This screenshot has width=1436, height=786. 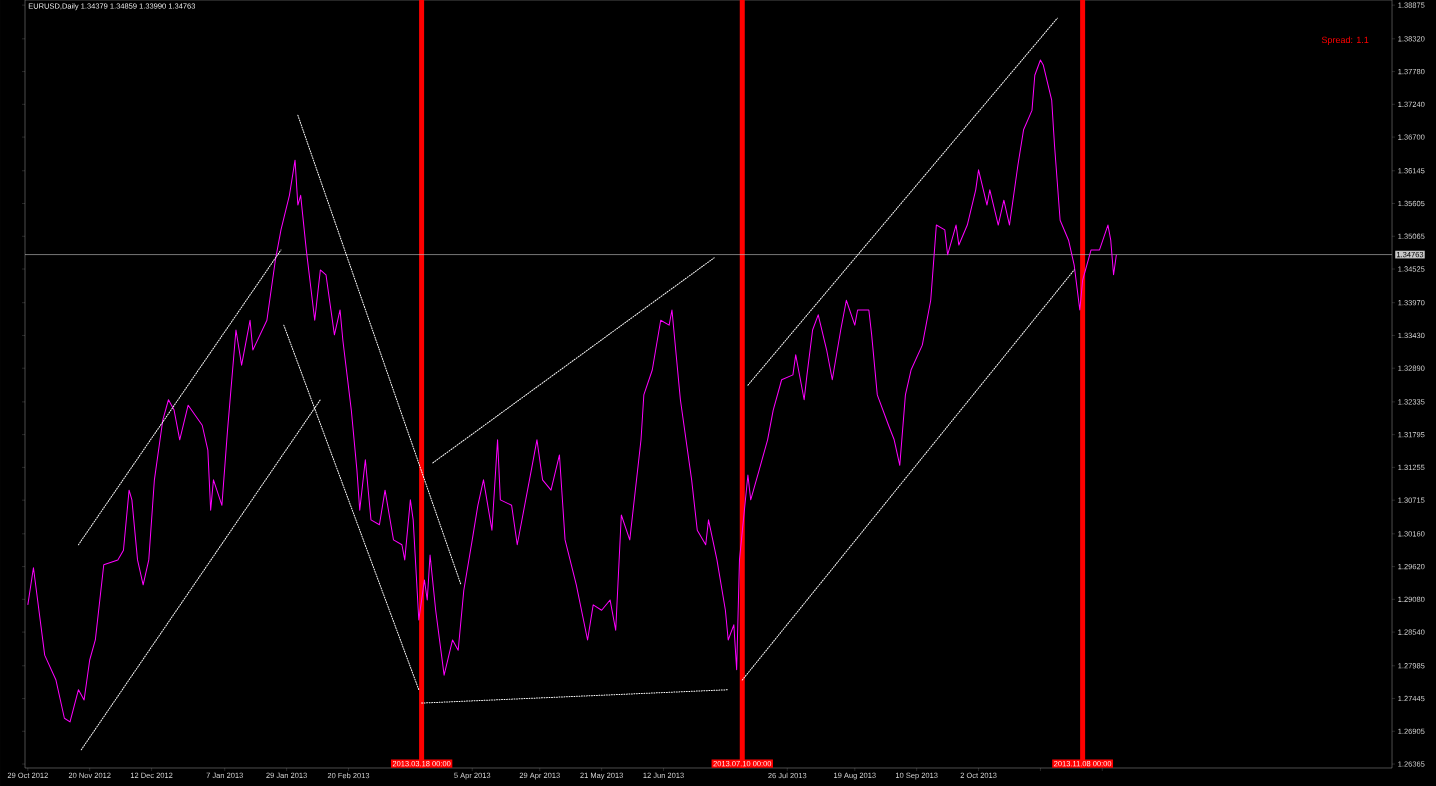 I want to click on annotation: Spread: 1.1, so click(x=1345, y=40).